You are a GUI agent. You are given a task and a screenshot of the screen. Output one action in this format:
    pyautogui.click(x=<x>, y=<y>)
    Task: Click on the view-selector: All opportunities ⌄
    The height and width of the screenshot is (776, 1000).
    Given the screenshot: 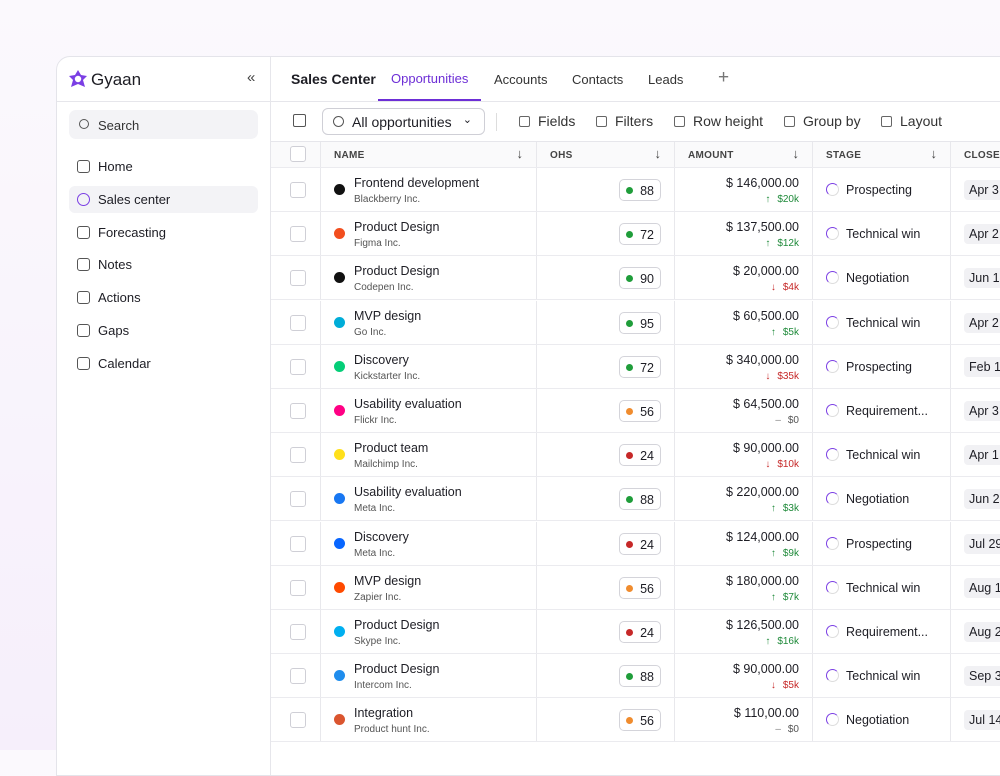 What is the action you would take?
    pyautogui.click(x=403, y=121)
    